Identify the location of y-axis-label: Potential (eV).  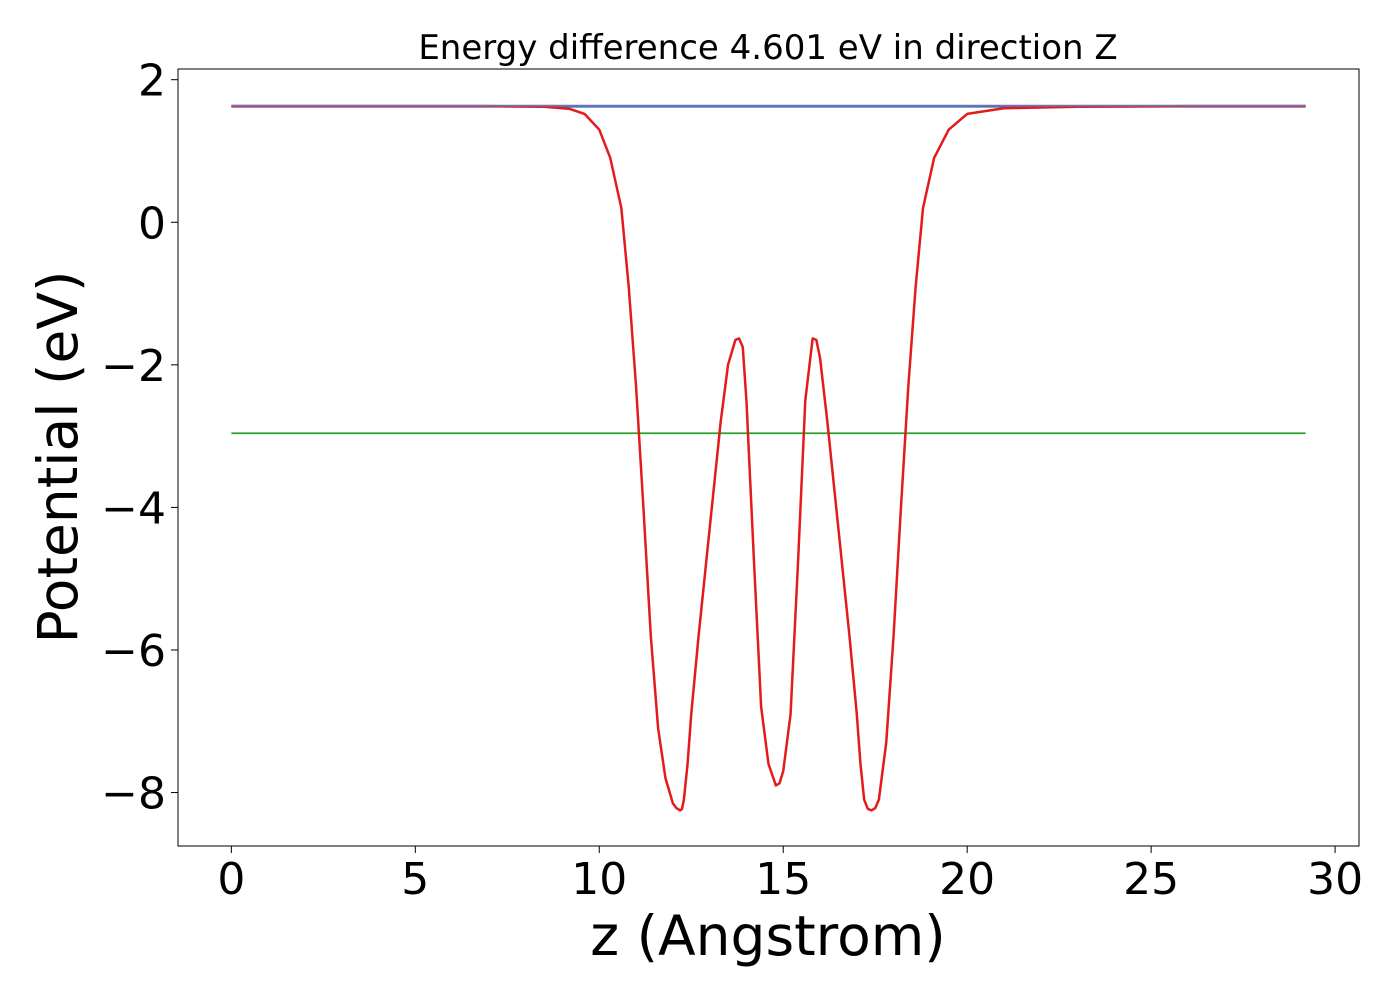
(58, 457).